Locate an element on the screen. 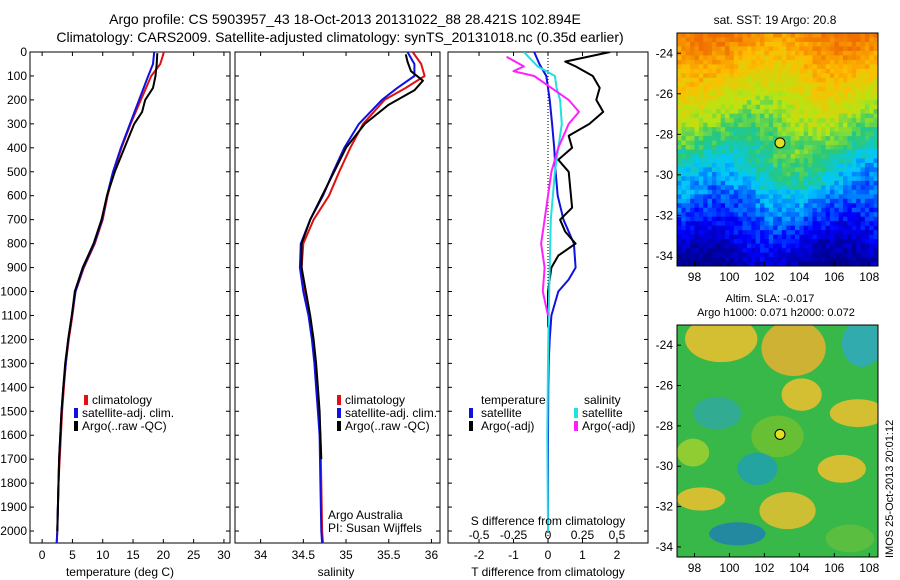 This screenshot has height=580, width=900. difference-xlabel: T difference from climatology is located at coordinates (548, 572).